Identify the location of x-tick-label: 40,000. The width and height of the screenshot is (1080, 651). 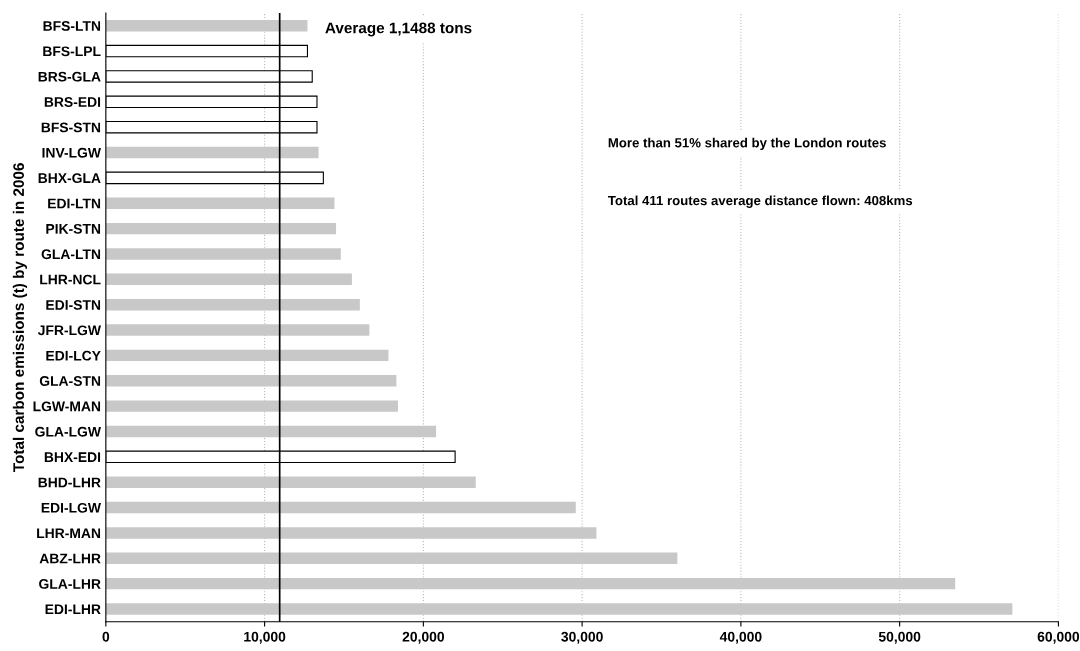
(740, 637).